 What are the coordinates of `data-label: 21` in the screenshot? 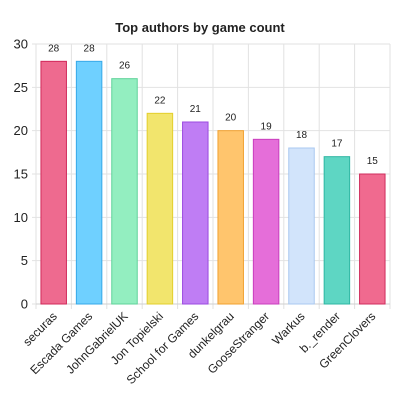 It's located at (196, 109).